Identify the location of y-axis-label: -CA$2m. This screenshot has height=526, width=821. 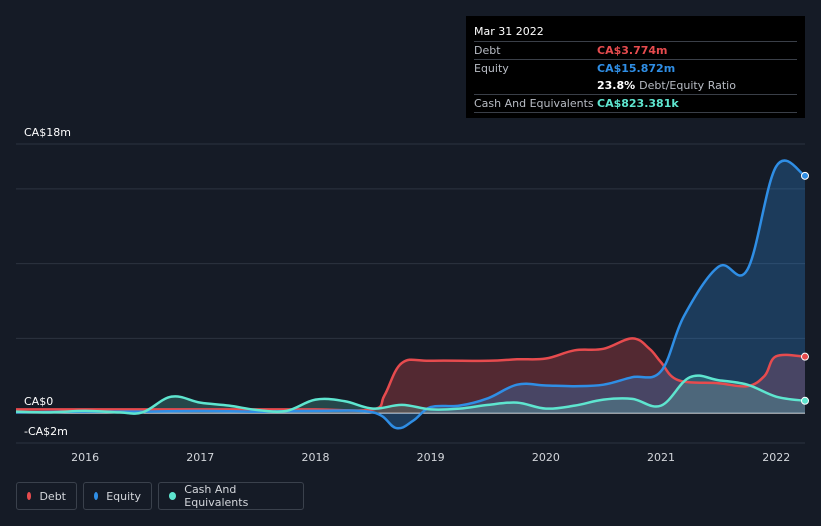
(46, 431).